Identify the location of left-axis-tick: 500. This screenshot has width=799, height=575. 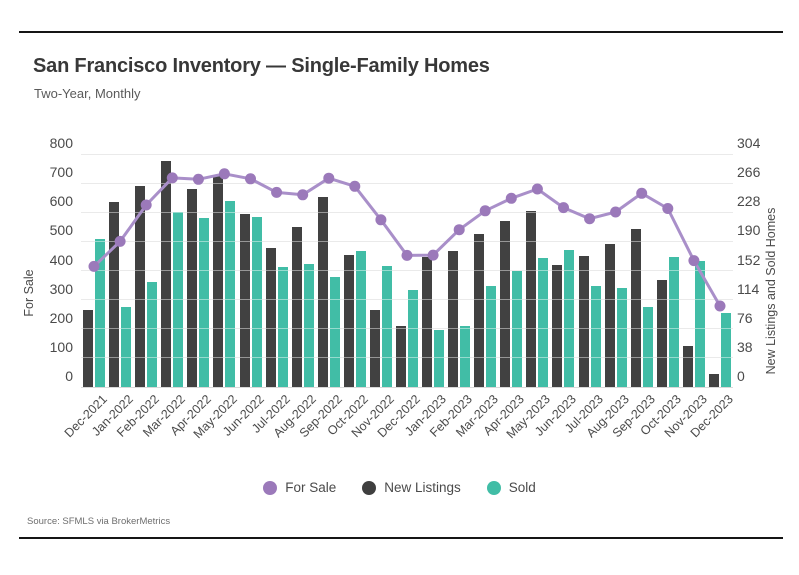
(61, 230).